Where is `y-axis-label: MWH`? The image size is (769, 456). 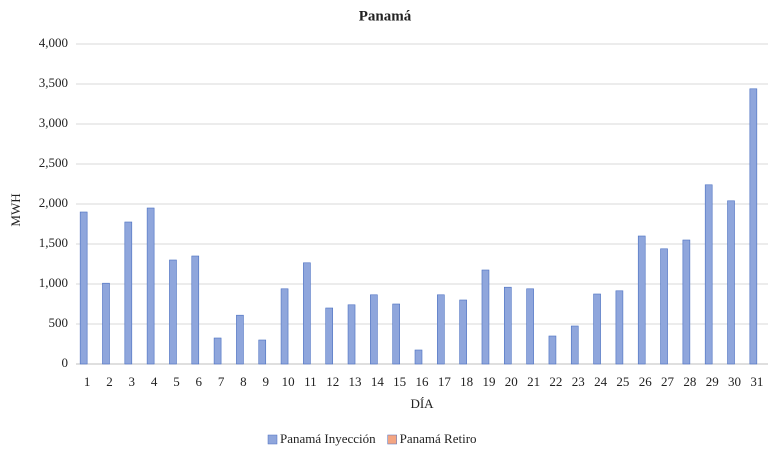 y-axis-label: MWH is located at coordinates (15, 209).